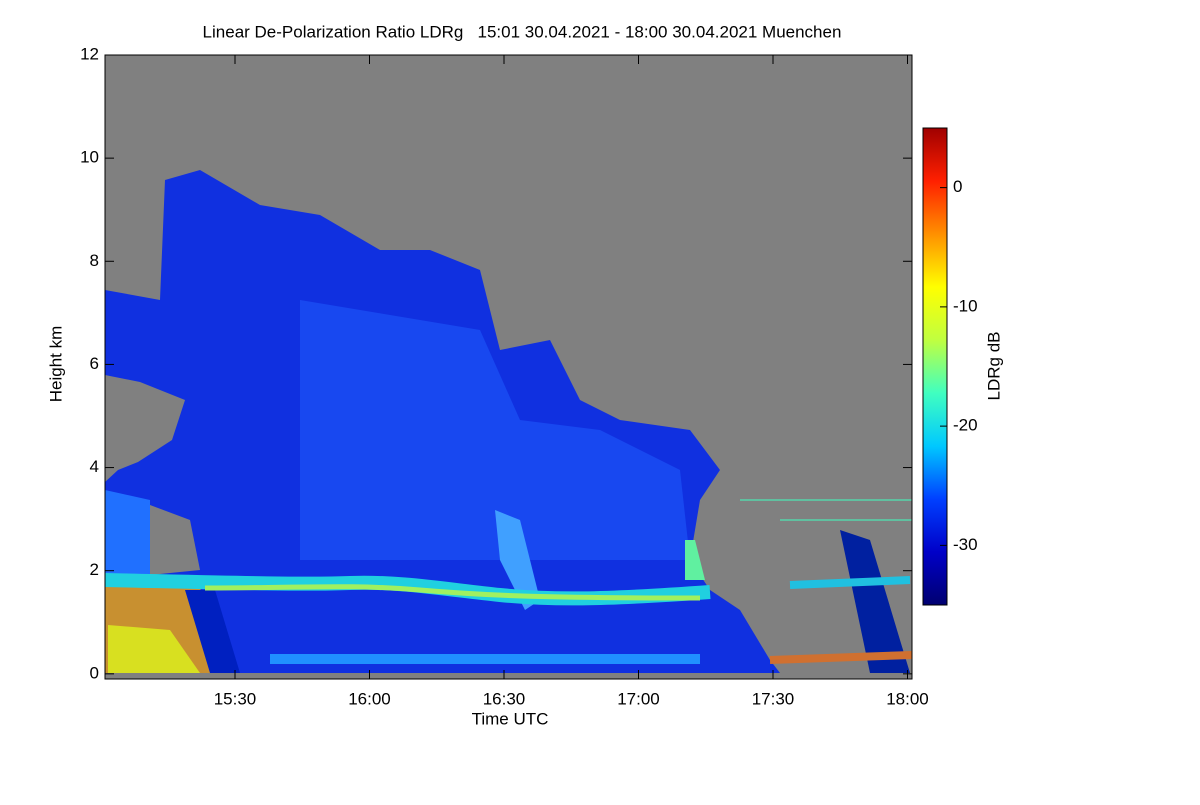 This screenshot has width=1200, height=805. What do you see at coordinates (89, 53) in the screenshot?
I see `y-tick-label: 12` at bounding box center [89, 53].